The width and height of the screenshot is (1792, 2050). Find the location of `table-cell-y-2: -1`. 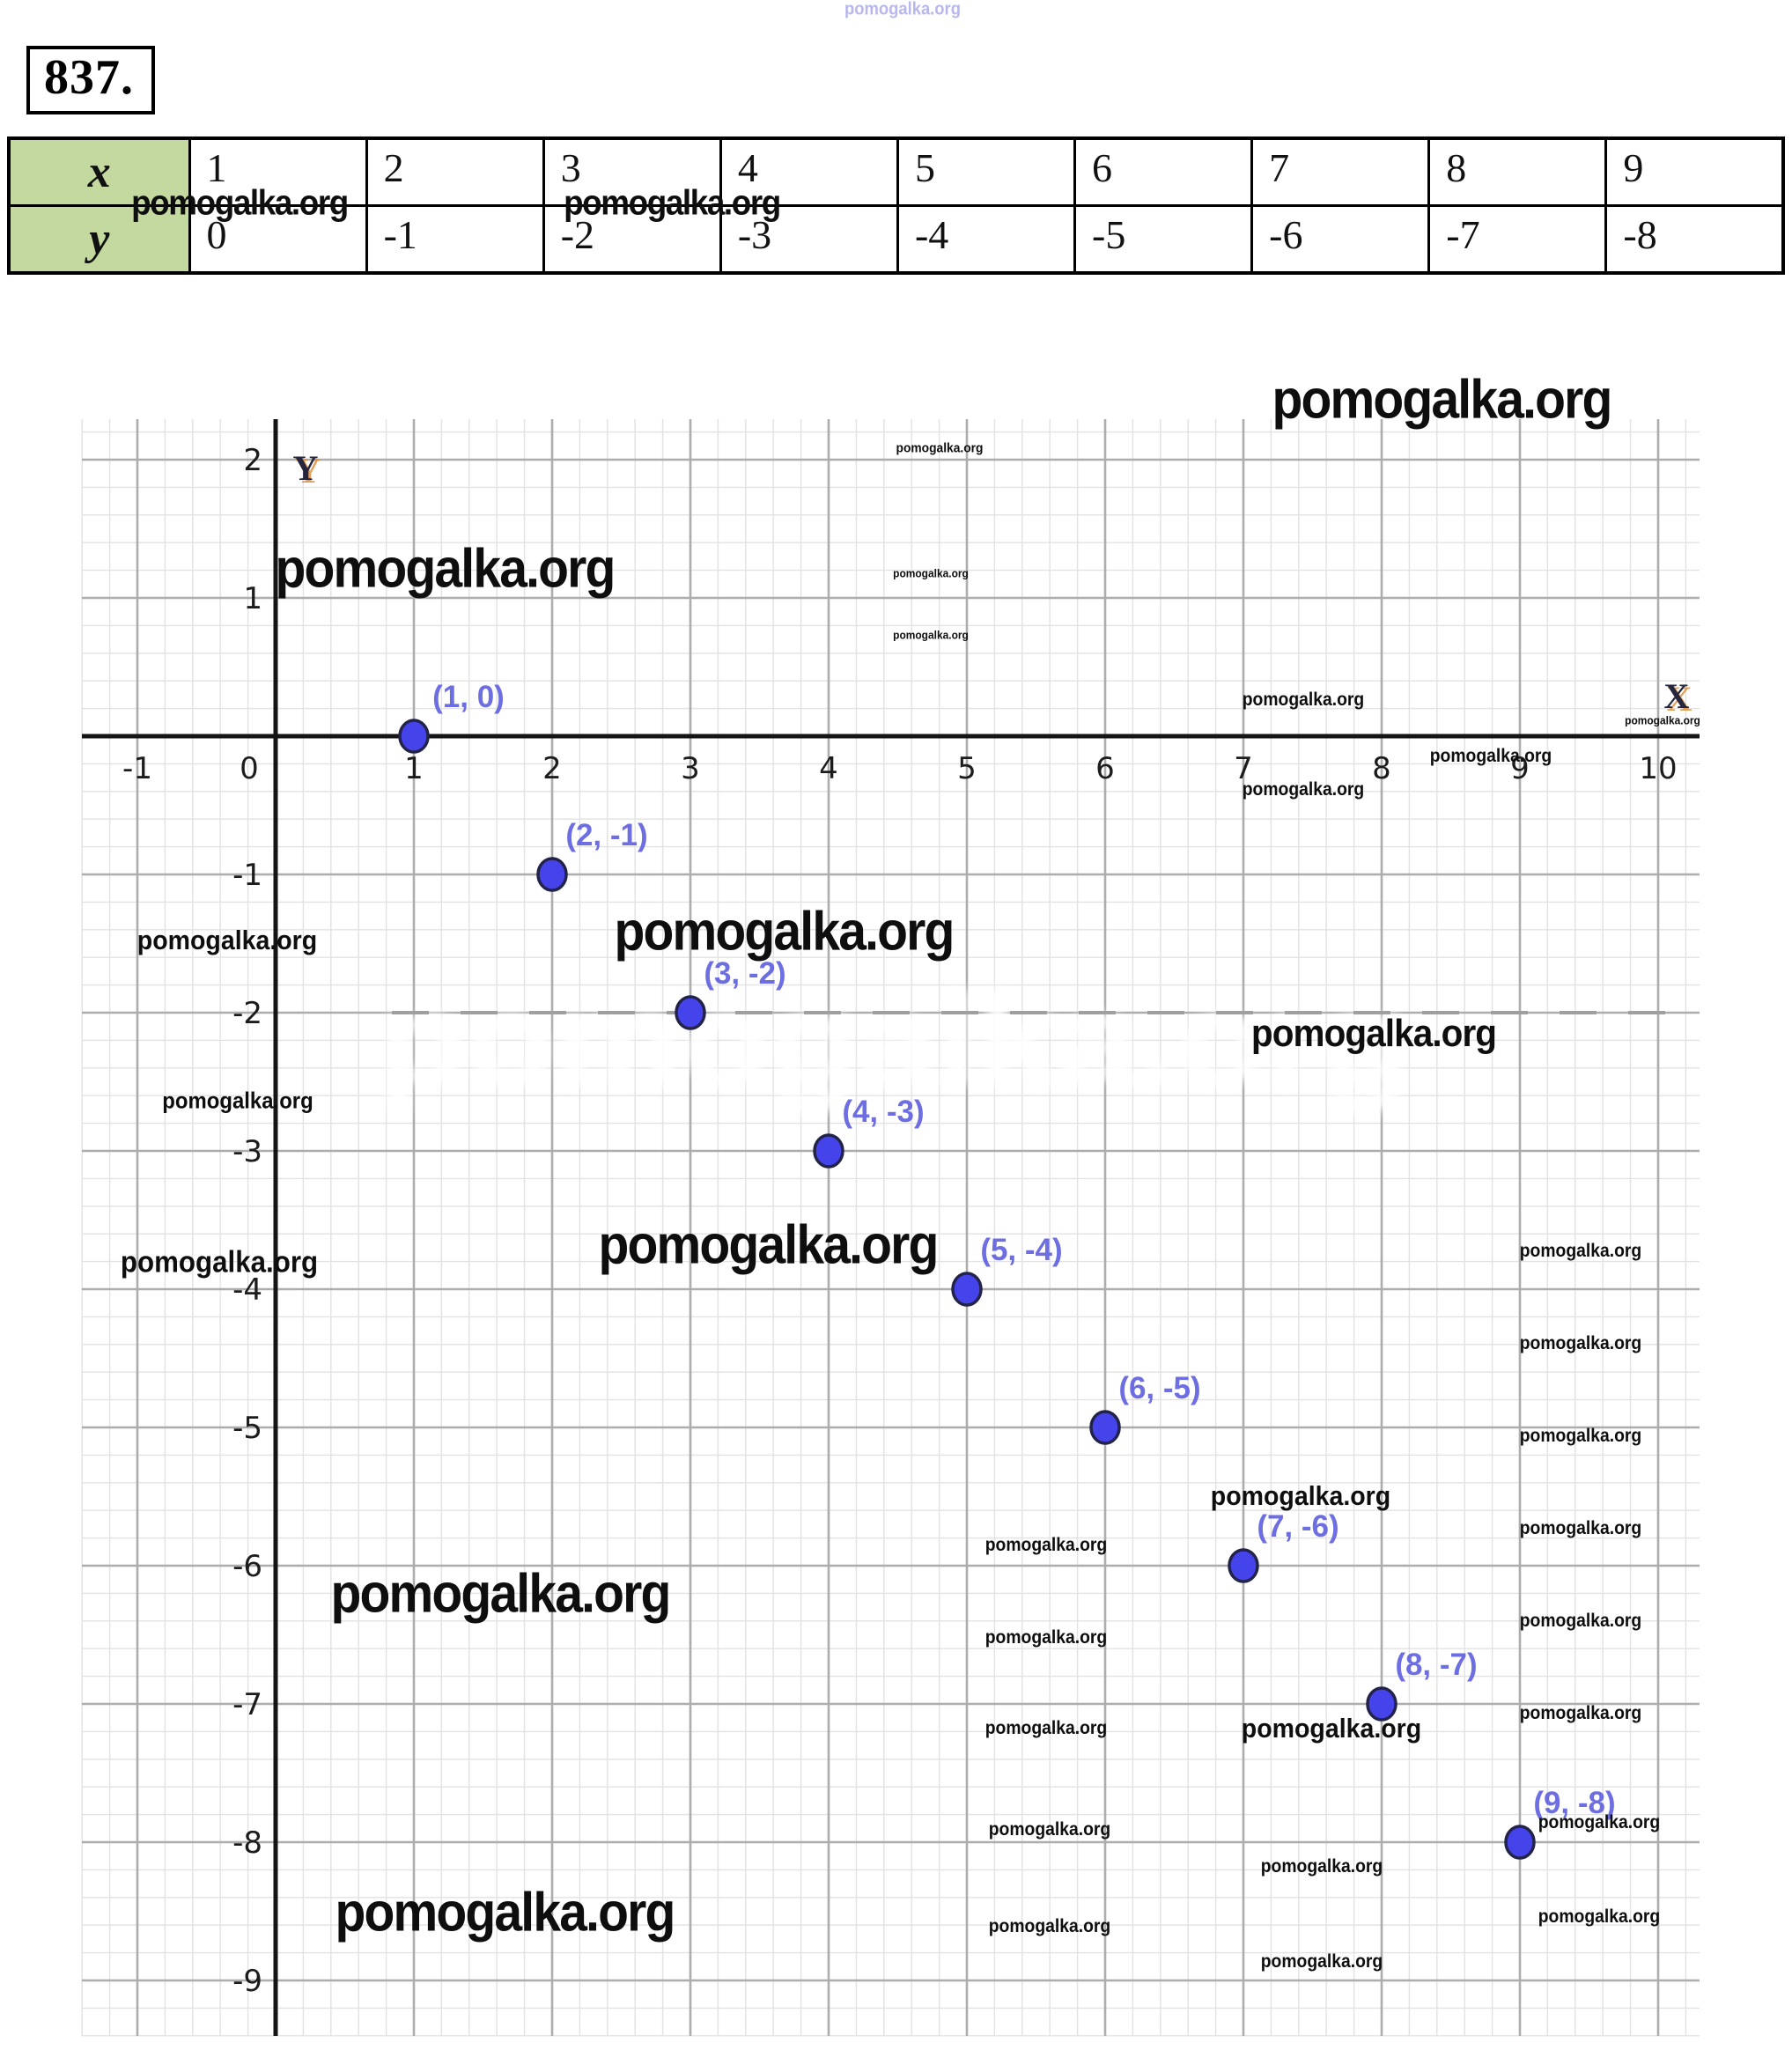

table-cell-y-2: -1 is located at coordinates (455, 239).